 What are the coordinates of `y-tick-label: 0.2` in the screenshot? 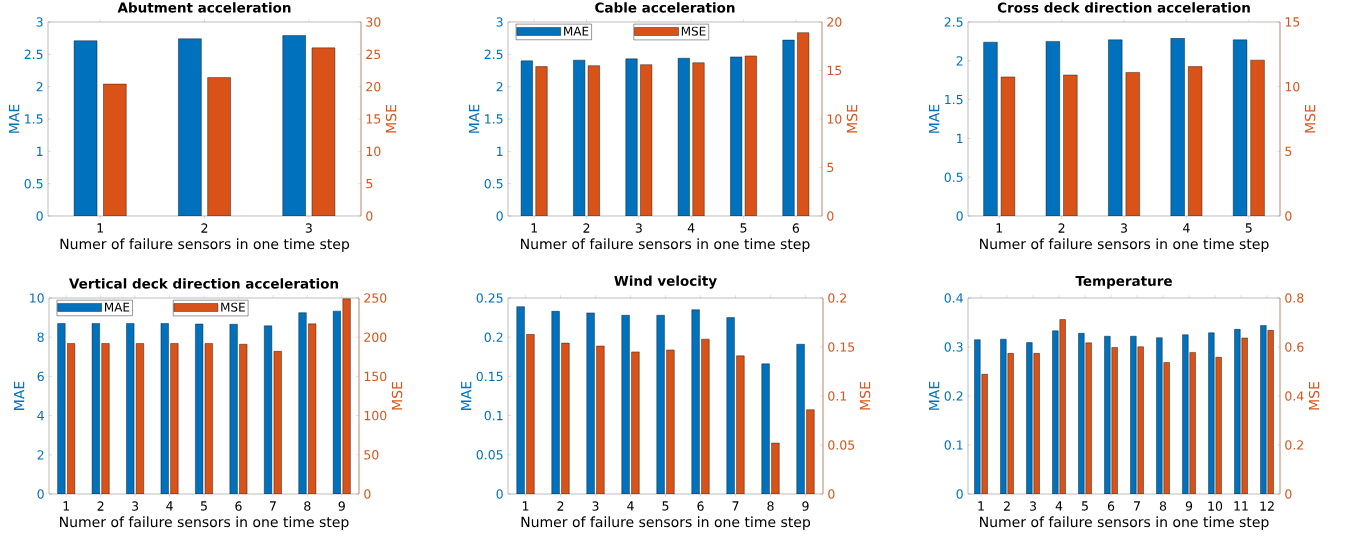 It's located at (953, 396).